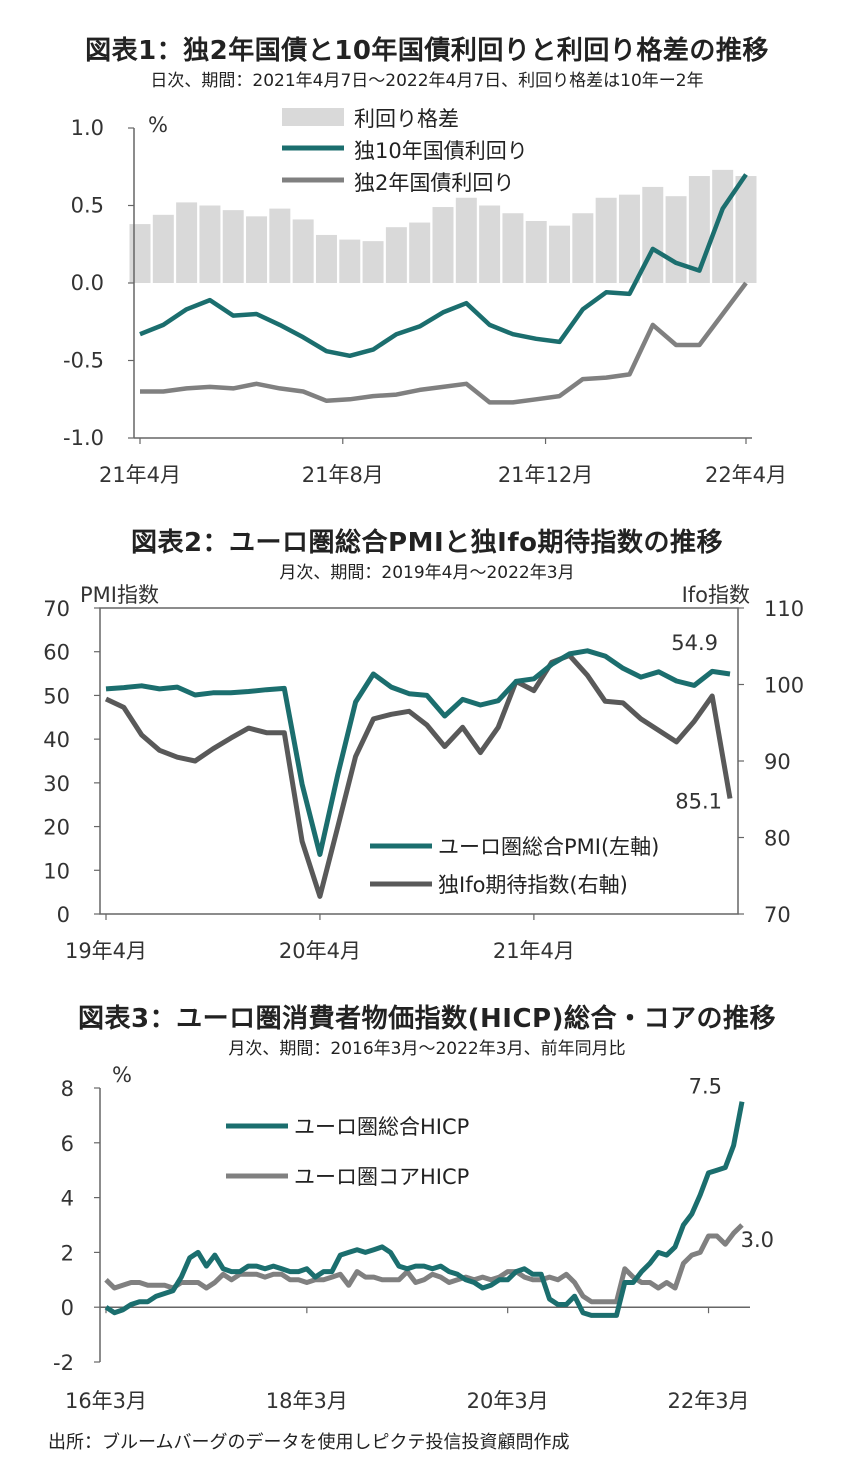 This screenshot has width=854, height=1476. Describe the element at coordinates (63, 1363) in the screenshot. I see `y-tick-label: -2` at that location.